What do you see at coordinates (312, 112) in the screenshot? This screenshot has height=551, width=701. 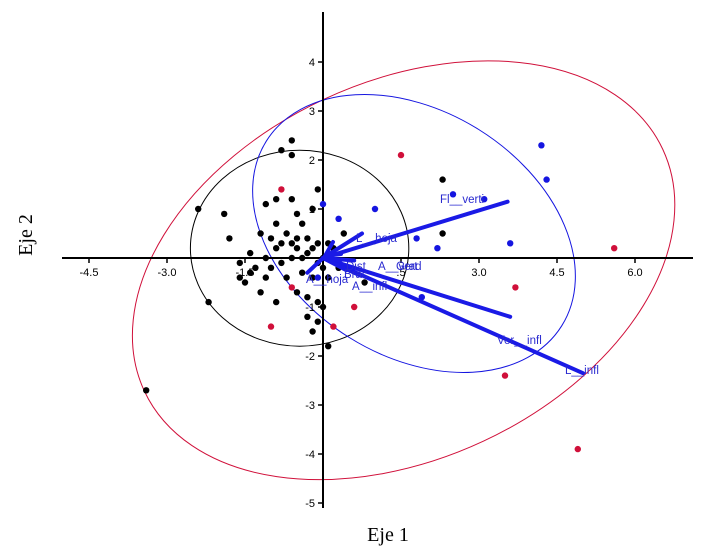 I see `y-tick-label: 3` at bounding box center [312, 112].